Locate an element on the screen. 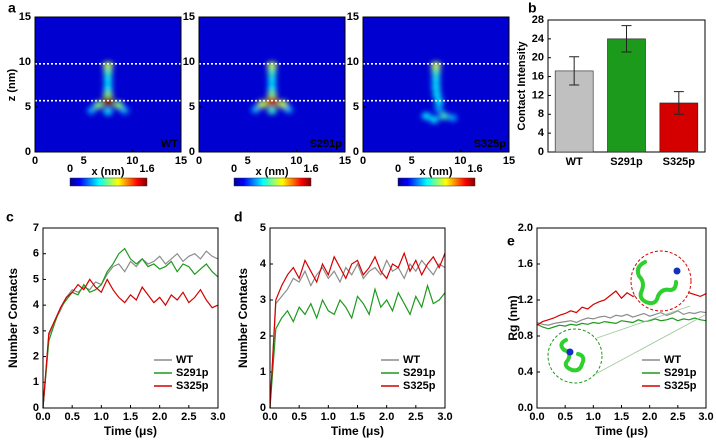 The height and width of the screenshot is (441, 716). colorbar-tick-label: 1.6 is located at coordinates (310, 169).